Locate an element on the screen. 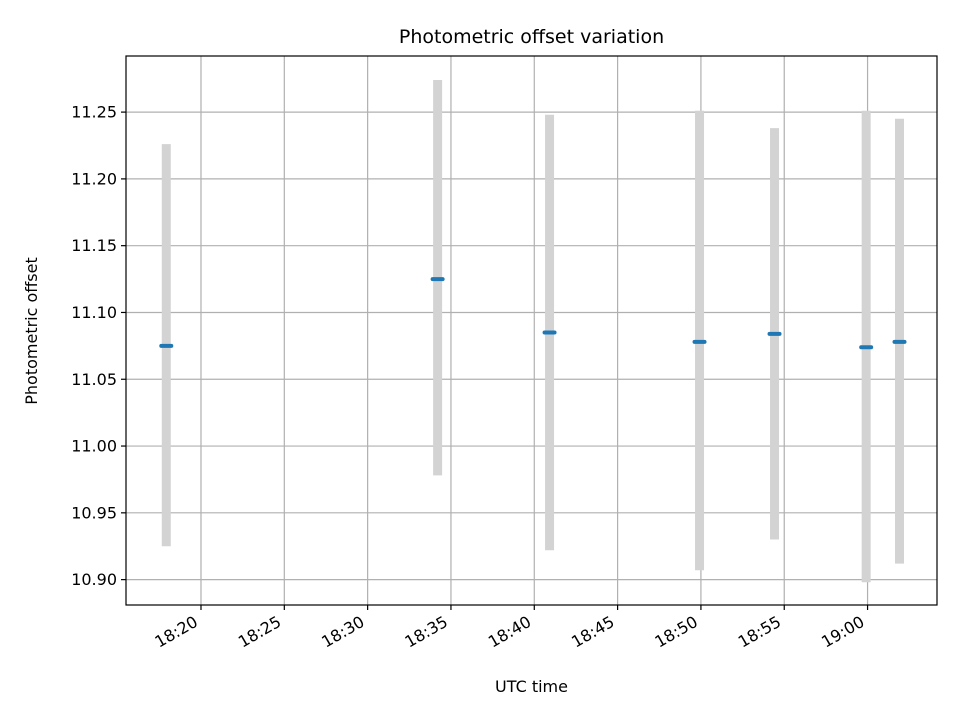 Image resolution: width=960 pixels, height=720 pixels. y-axis: 10.90 10.95 11.00 11.05 11.10 11.15 11.20 11.25 is located at coordinates (98, 346).